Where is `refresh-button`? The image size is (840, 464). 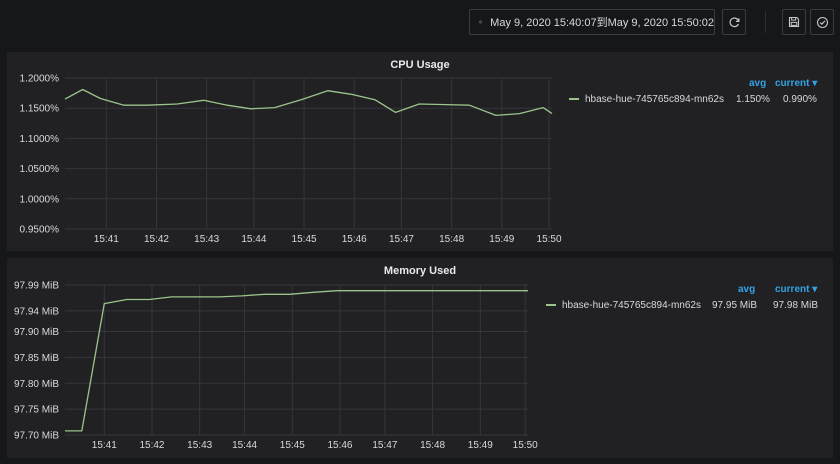 refresh-button is located at coordinates (734, 22).